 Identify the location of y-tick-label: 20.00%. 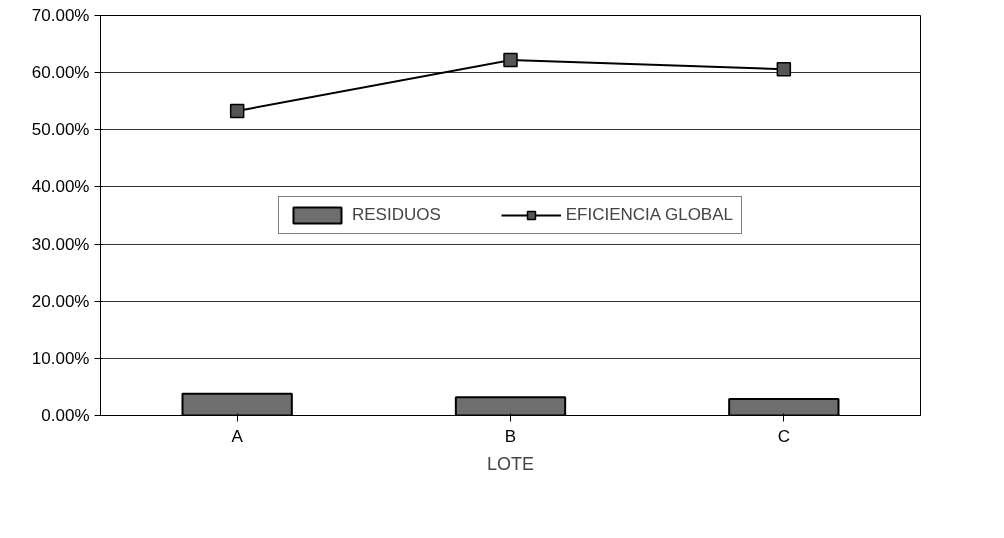
(60, 301).